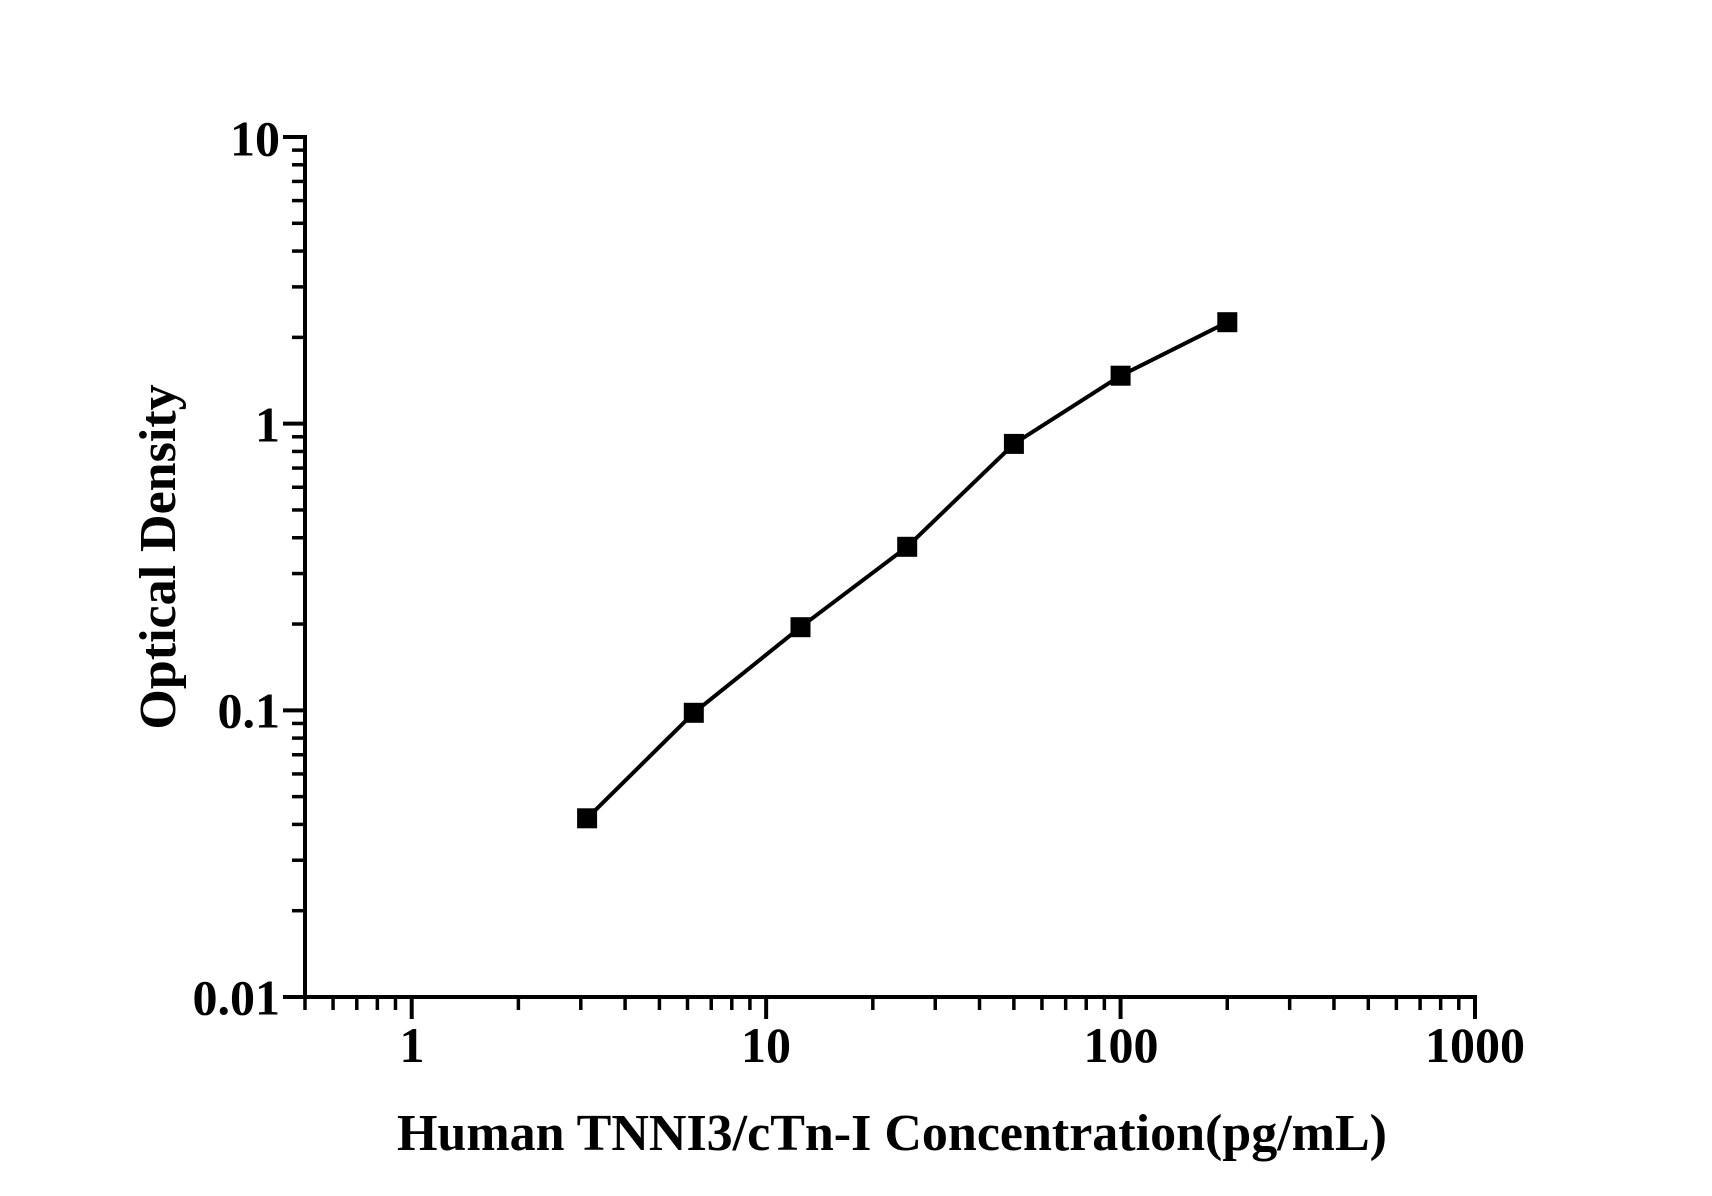 This screenshot has height=1196, width=1712. Describe the element at coordinates (1121, 1045) in the screenshot. I see `x-tick-label-100: 100` at that location.